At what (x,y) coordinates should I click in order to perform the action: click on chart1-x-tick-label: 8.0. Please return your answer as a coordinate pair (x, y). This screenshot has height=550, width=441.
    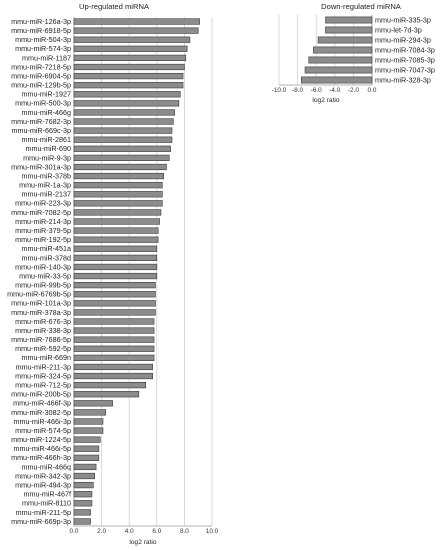
    Looking at the image, I should click on (184, 531).